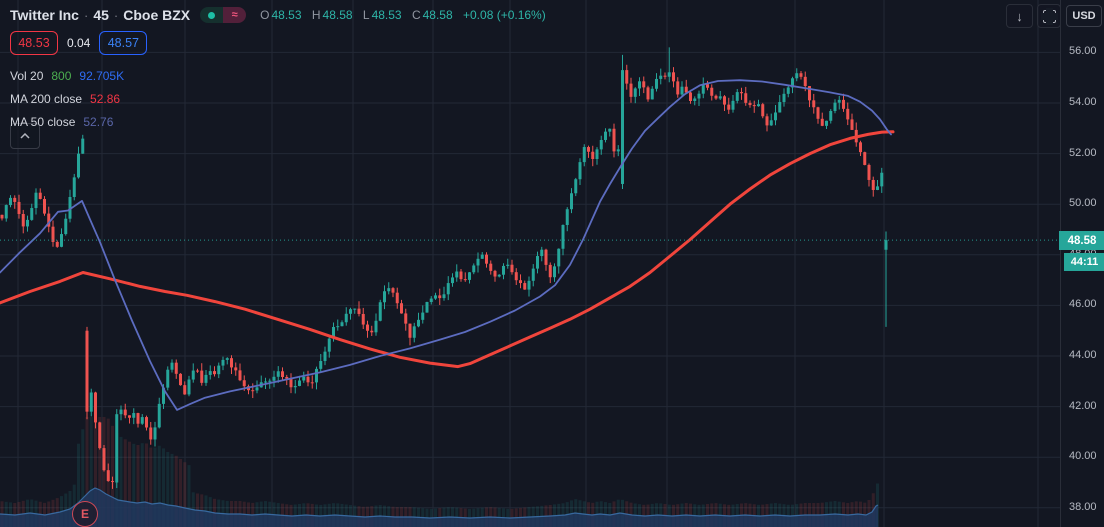 Image resolution: width=1104 pixels, height=527 pixels. I want to click on chart-corner-toolbar: ↓, so click(1033, 16).